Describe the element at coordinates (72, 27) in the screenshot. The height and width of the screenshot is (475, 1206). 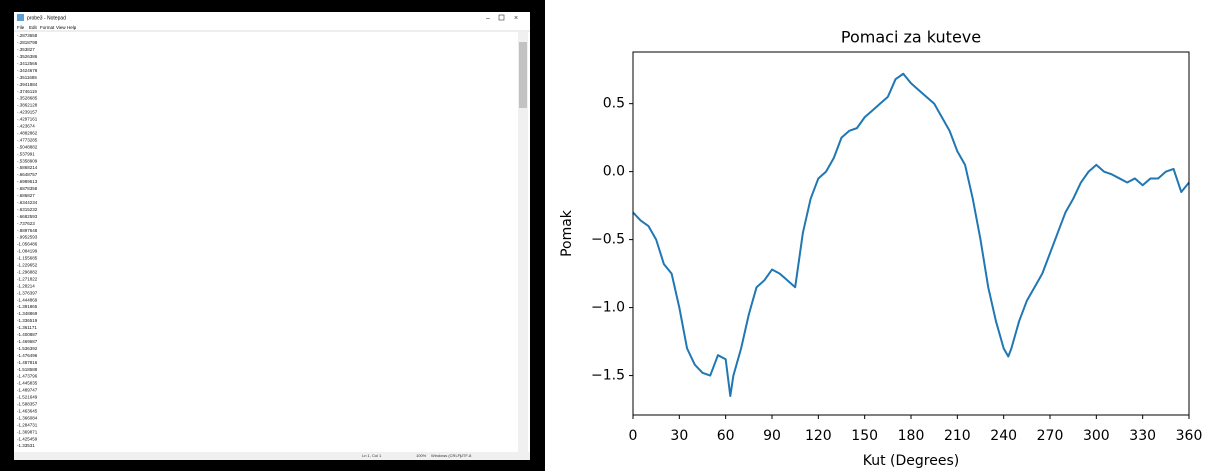
I see `menu-item: Help` at that location.